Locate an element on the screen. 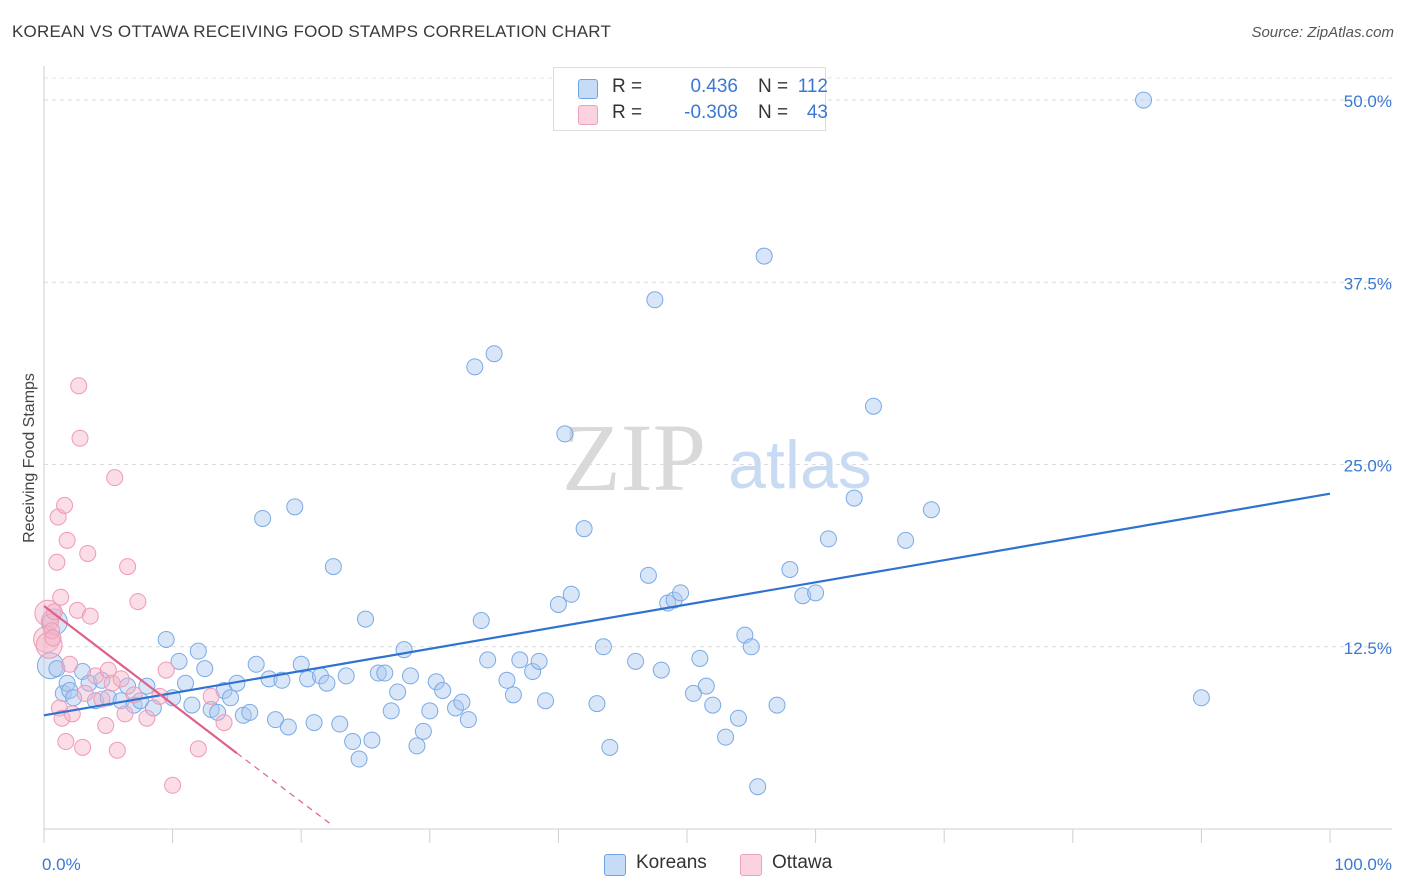  legend: Koreans Ottawa is located at coordinates (703, 865).